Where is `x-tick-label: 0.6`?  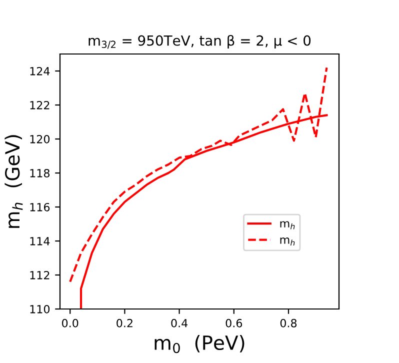
x-tick-label: 0.6 is located at coordinates (234, 323).